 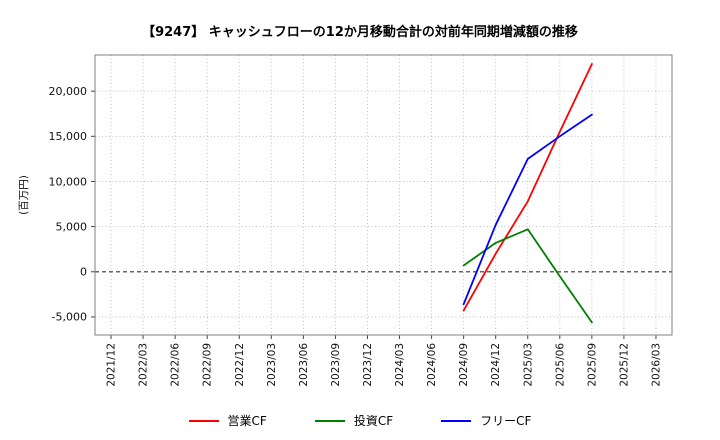 What do you see at coordinates (400, 365) in the screenshot?
I see `x-tick-label: 2024/03` at bounding box center [400, 365].